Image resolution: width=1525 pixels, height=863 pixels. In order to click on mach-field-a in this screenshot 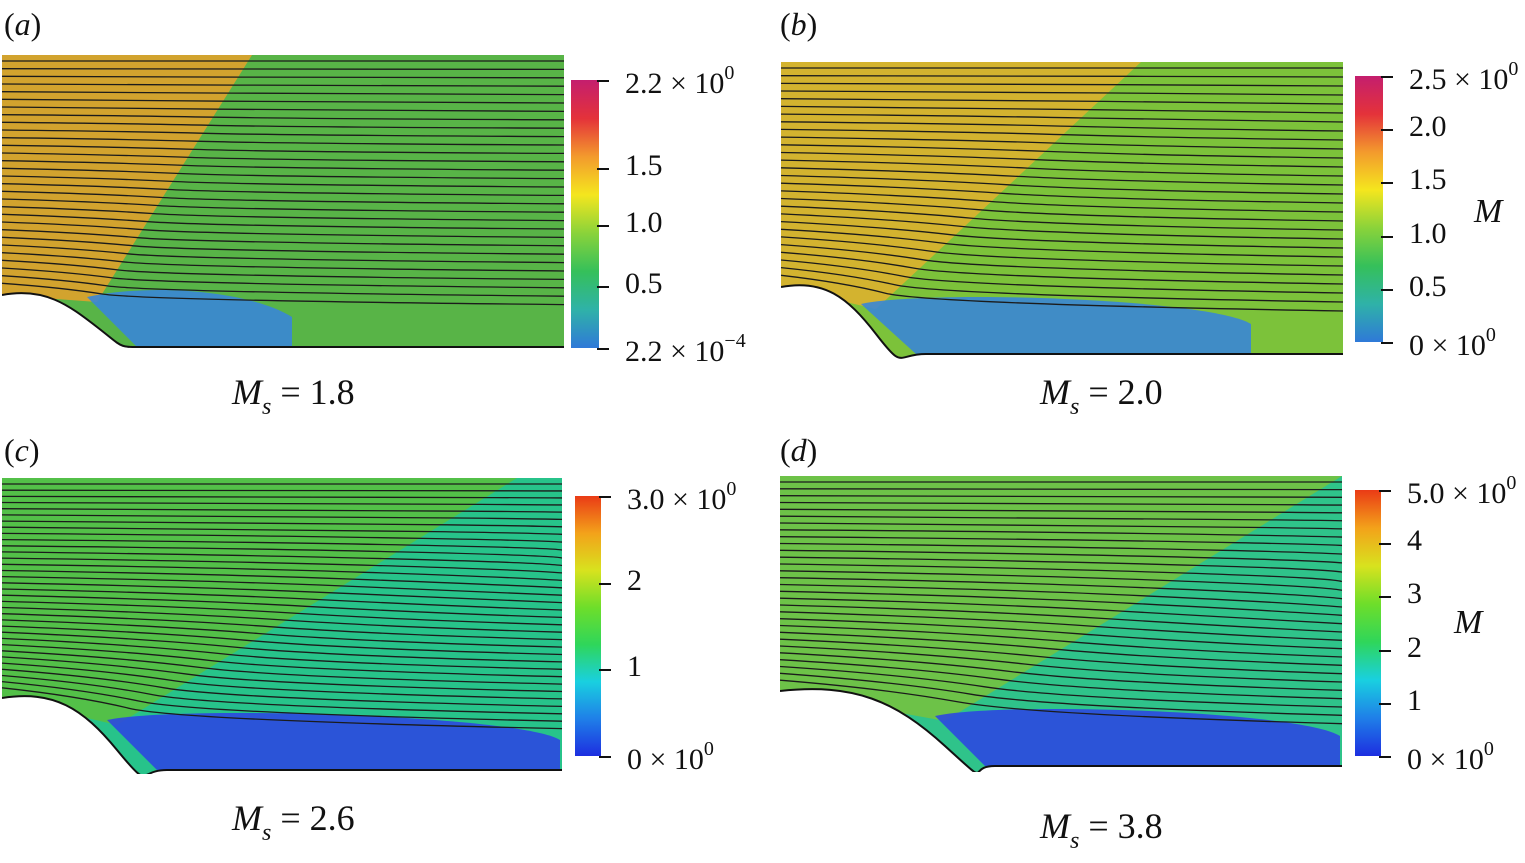, I will do `click(283, 204)`.